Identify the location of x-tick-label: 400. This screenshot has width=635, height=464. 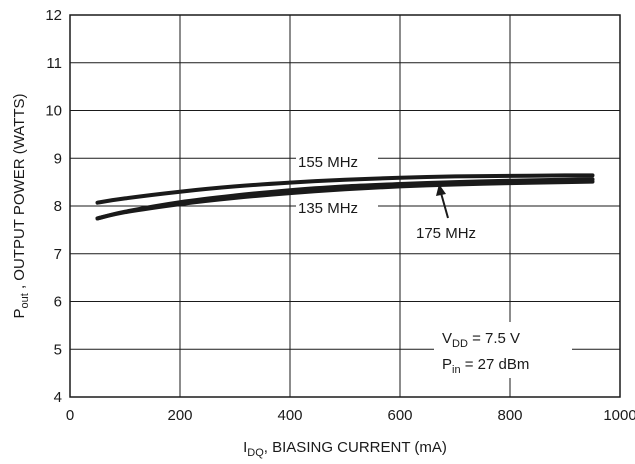
(289, 415).